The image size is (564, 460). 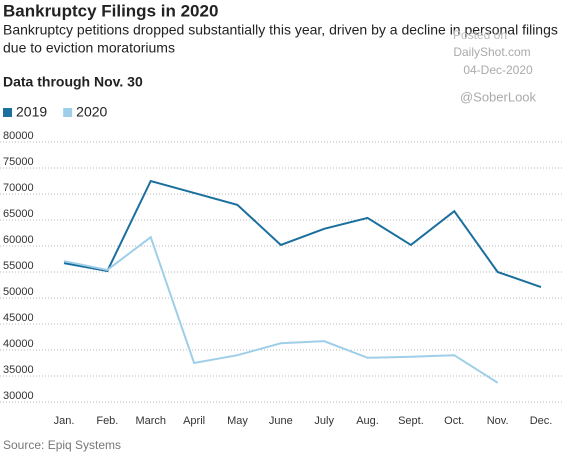 I want to click on x-tick-label: Sept., so click(x=411, y=421).